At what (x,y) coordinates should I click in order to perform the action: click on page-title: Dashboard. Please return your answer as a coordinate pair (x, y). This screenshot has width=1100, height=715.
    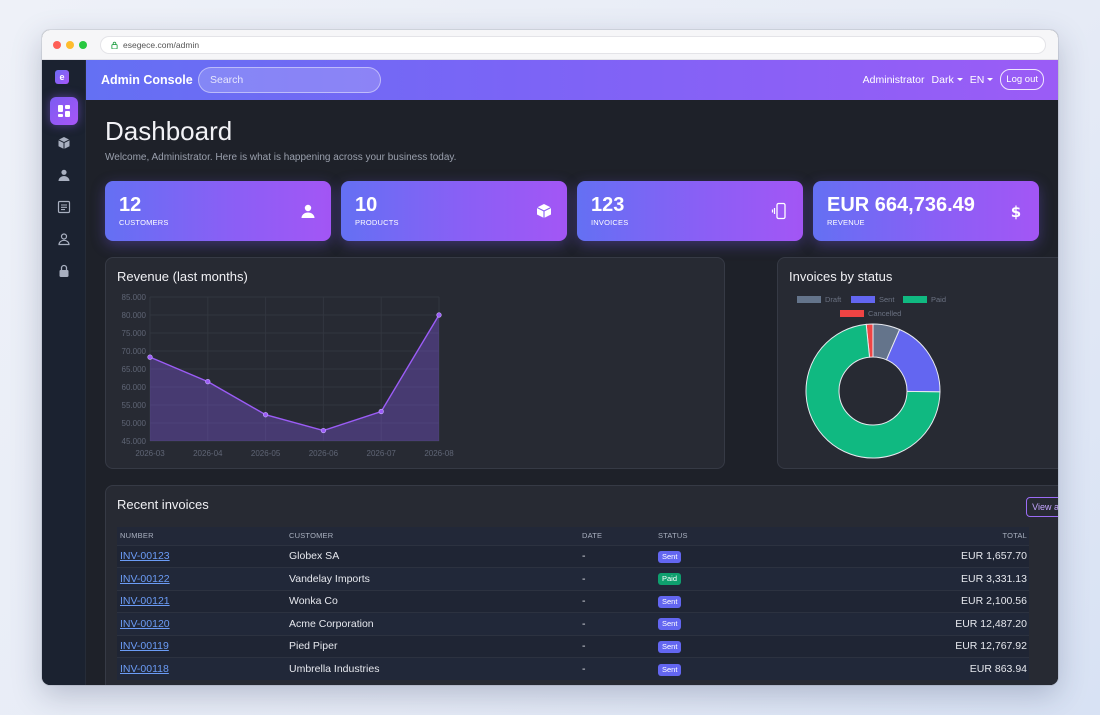
    Looking at the image, I should click on (169, 131).